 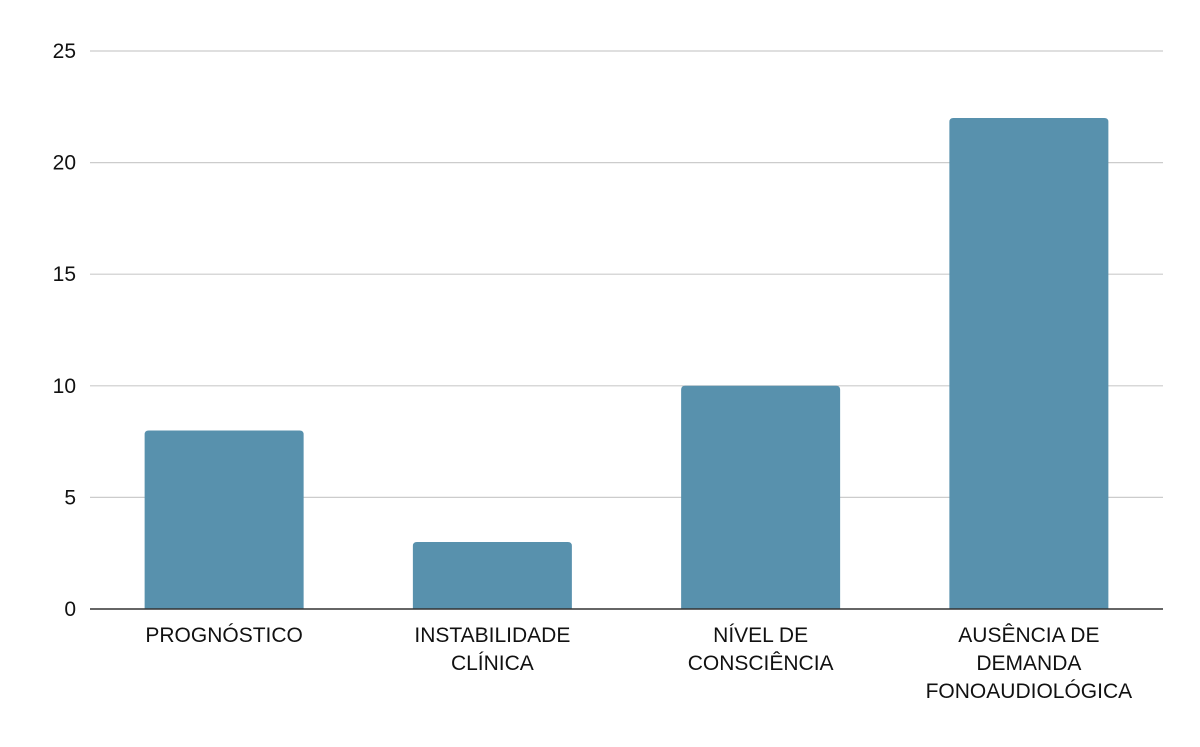 What do you see at coordinates (70, 609) in the screenshot?
I see `y-tick-label: 0` at bounding box center [70, 609].